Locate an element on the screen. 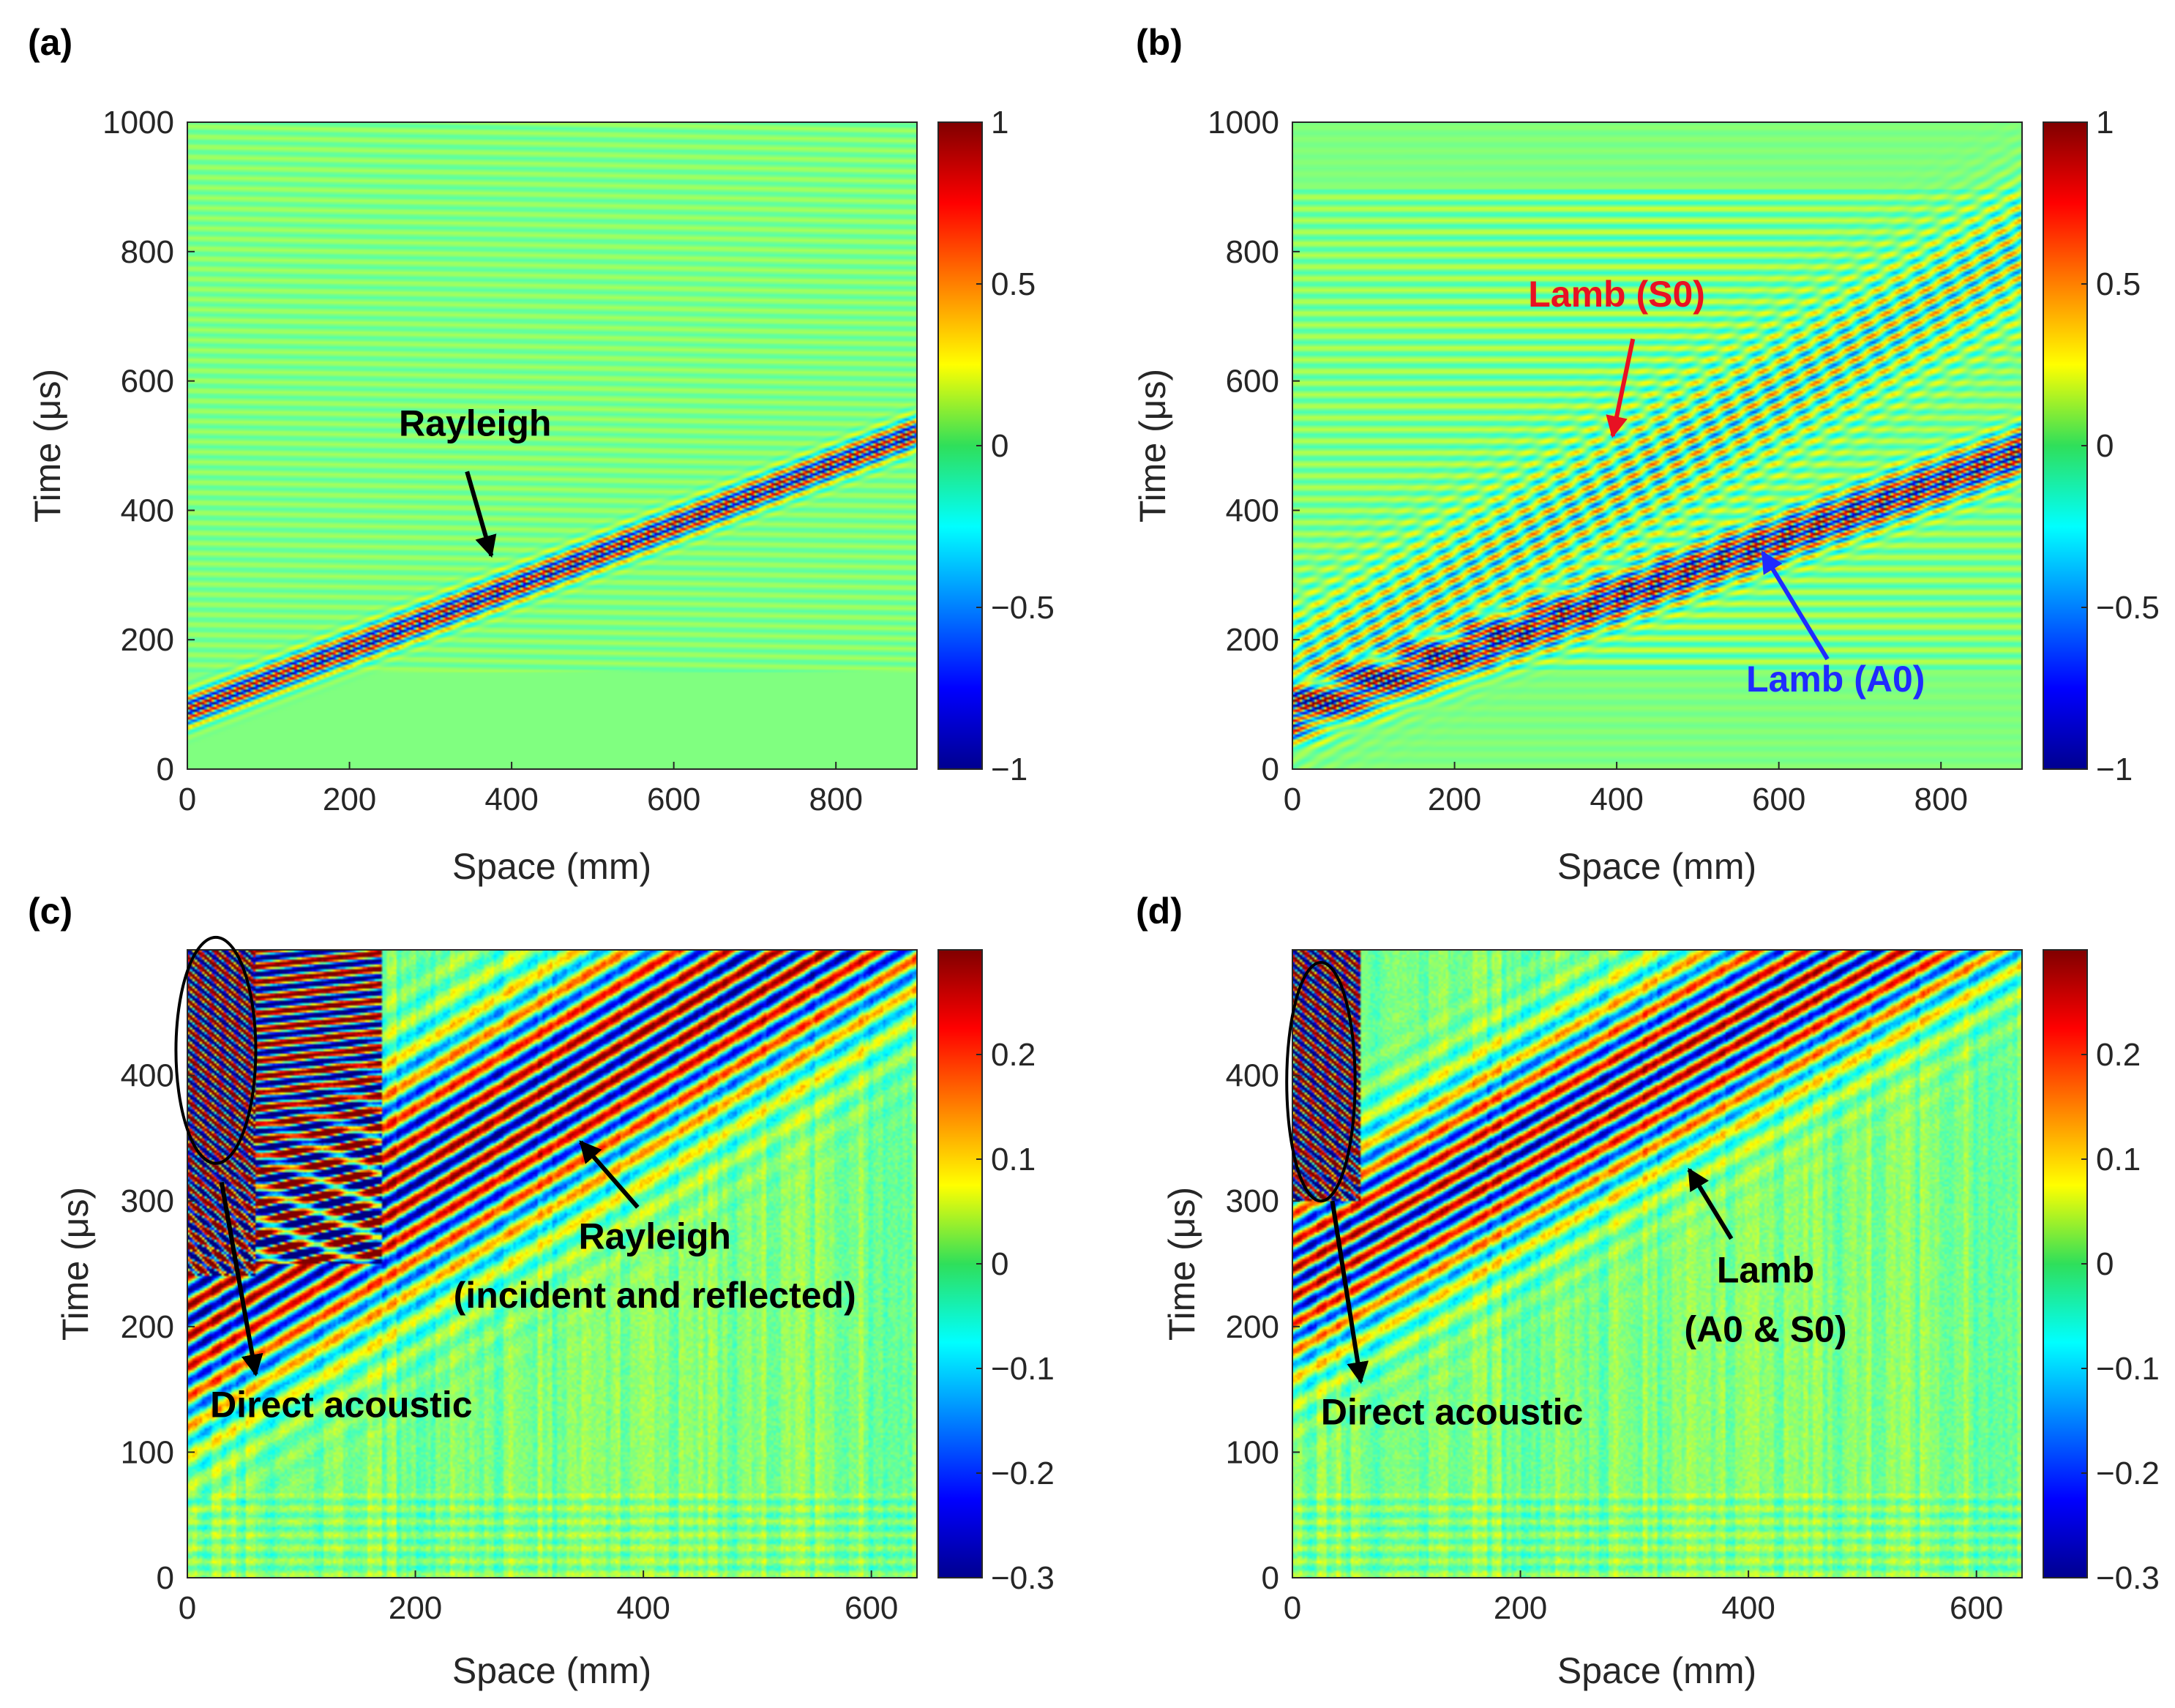  panel-a-heatmap-image is located at coordinates (552, 445).